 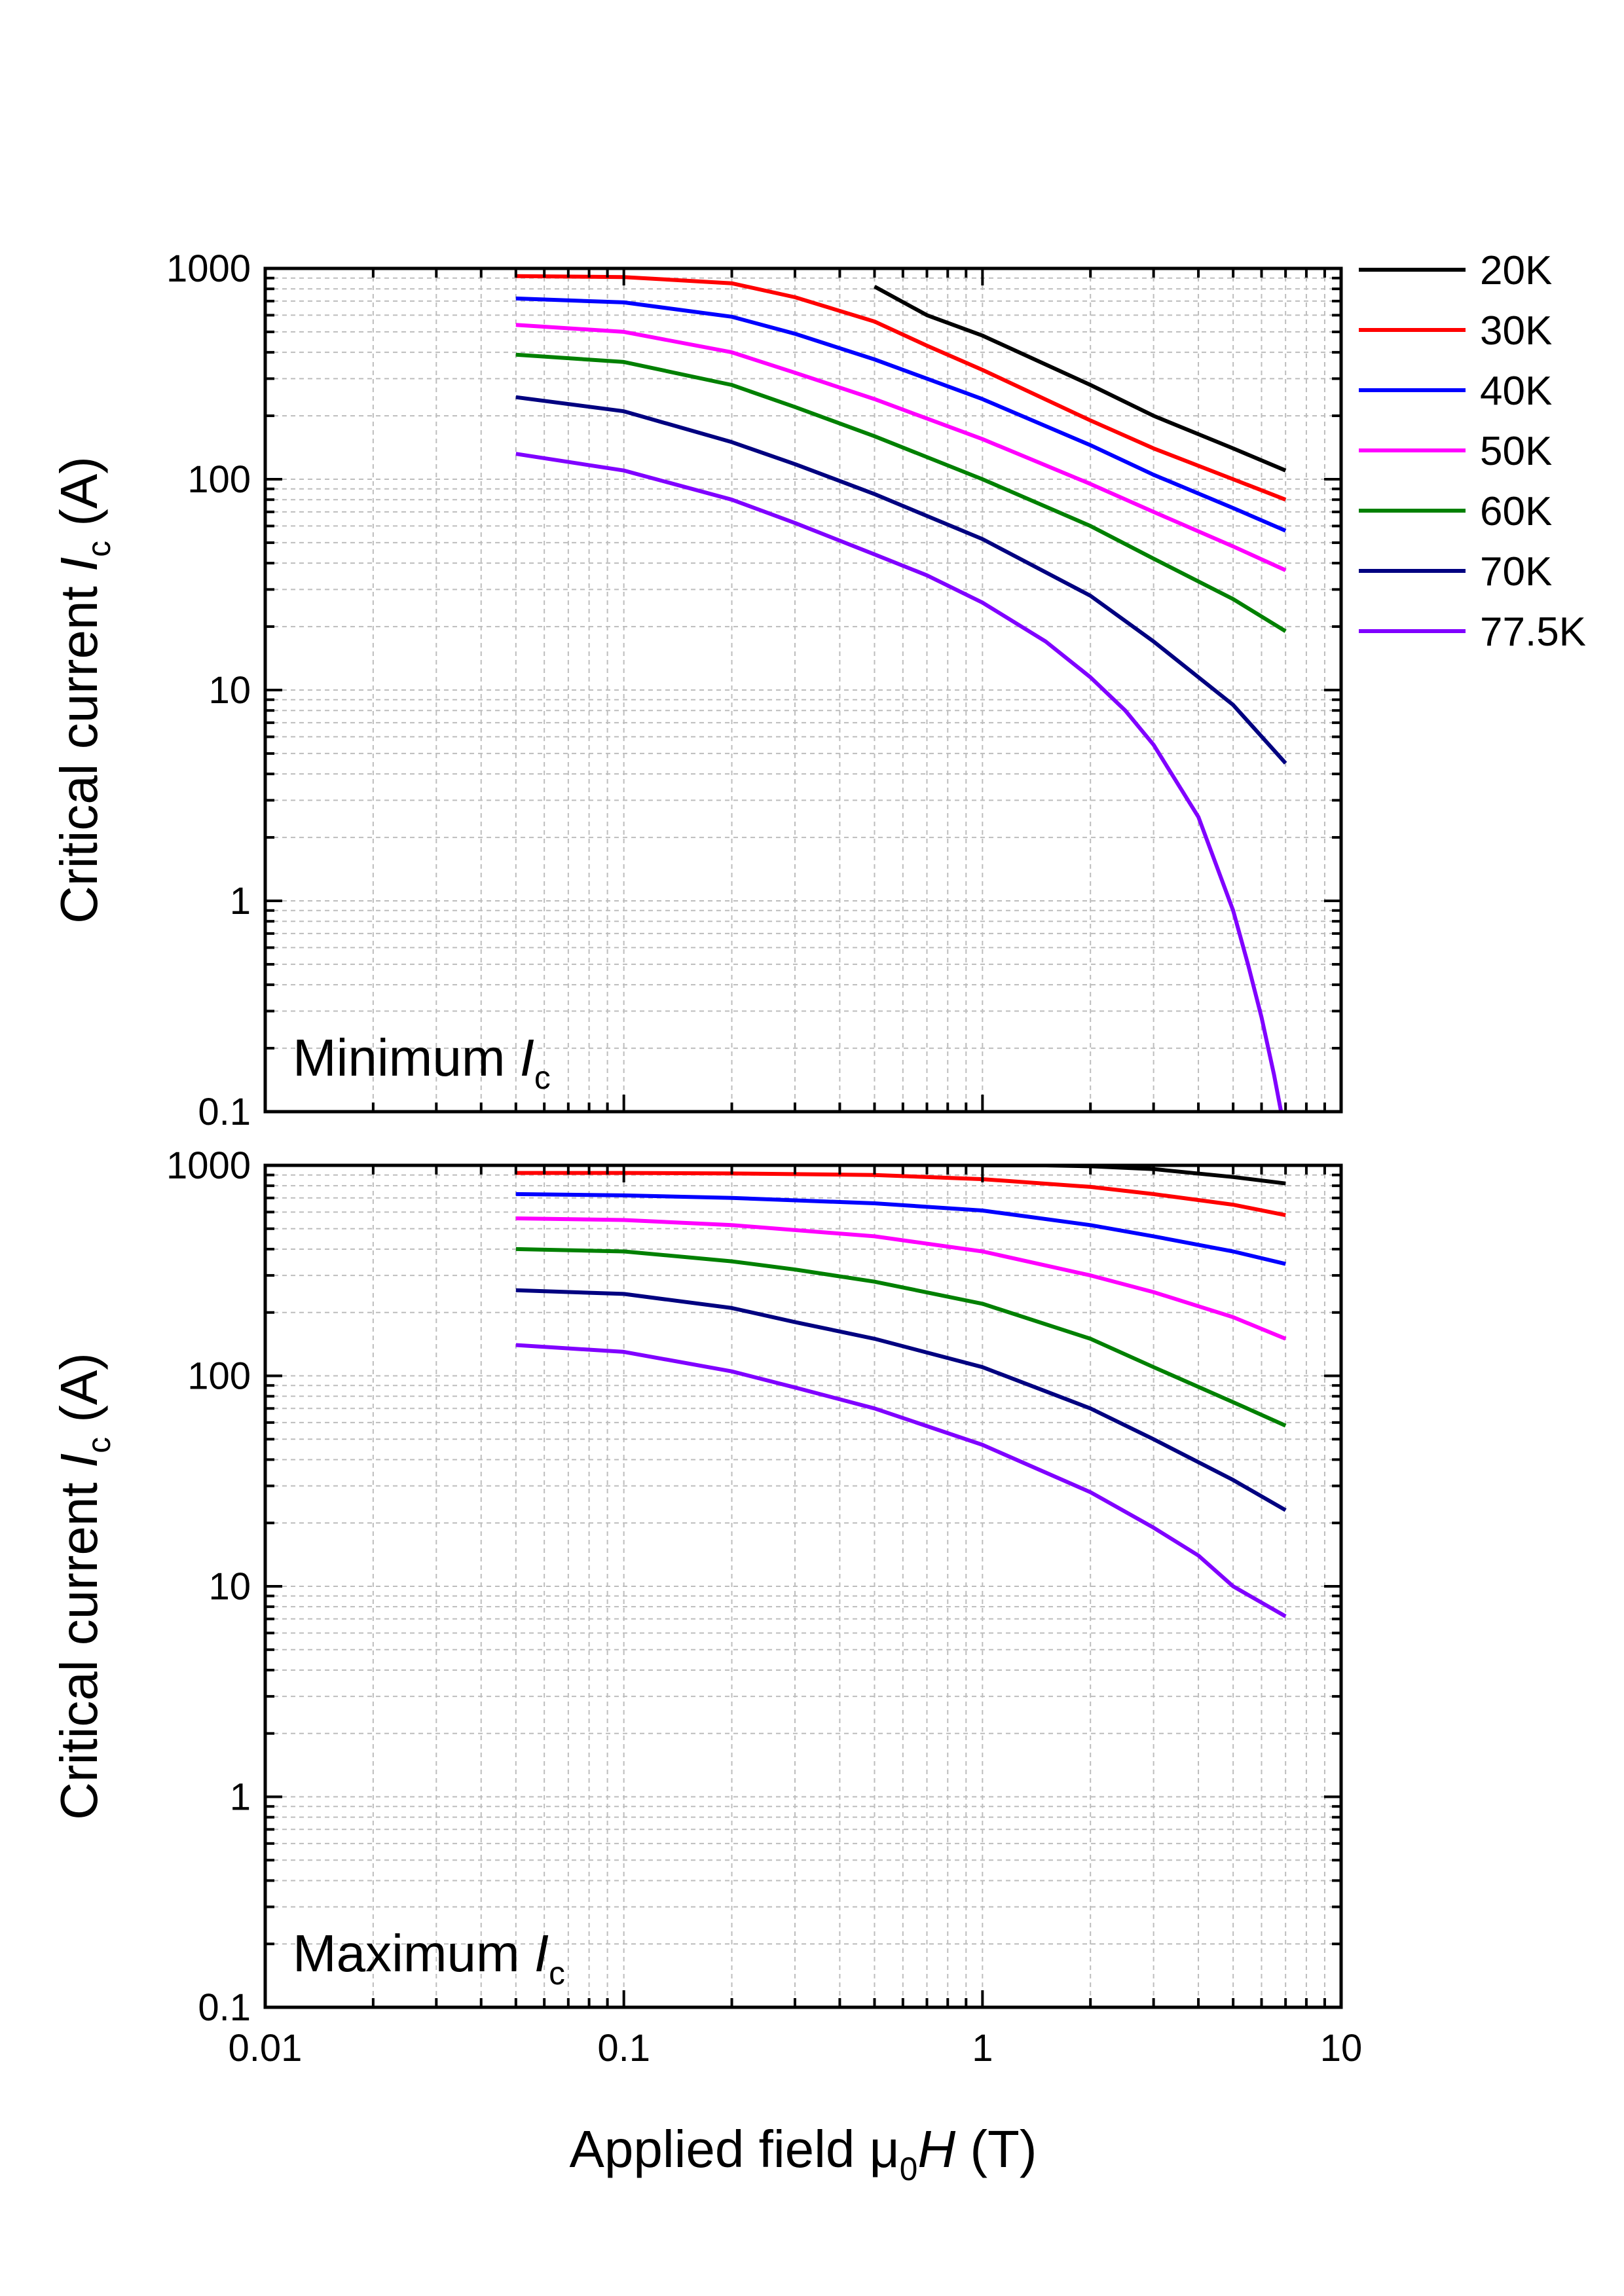 I want to click on x-axis-label: Applied field μ0H (T), so click(x=803, y=2153).